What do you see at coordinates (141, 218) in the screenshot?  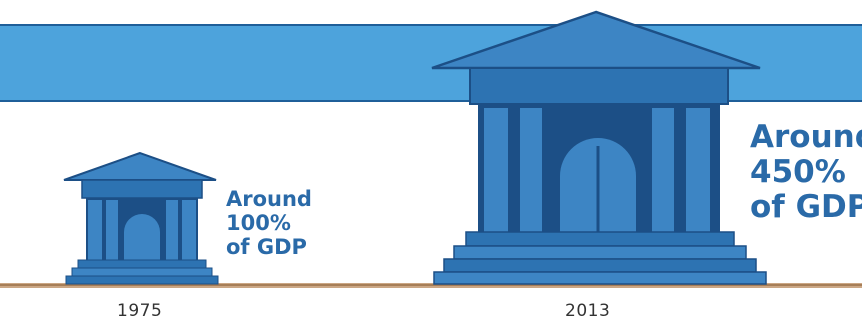 I see `bank-building-1975` at bounding box center [141, 218].